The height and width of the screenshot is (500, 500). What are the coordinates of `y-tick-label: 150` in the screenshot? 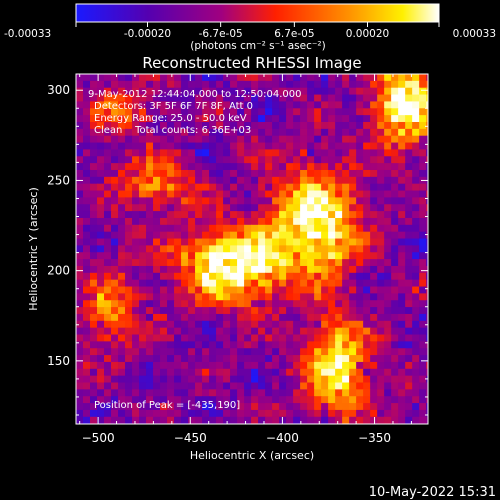 It's located at (58, 361).